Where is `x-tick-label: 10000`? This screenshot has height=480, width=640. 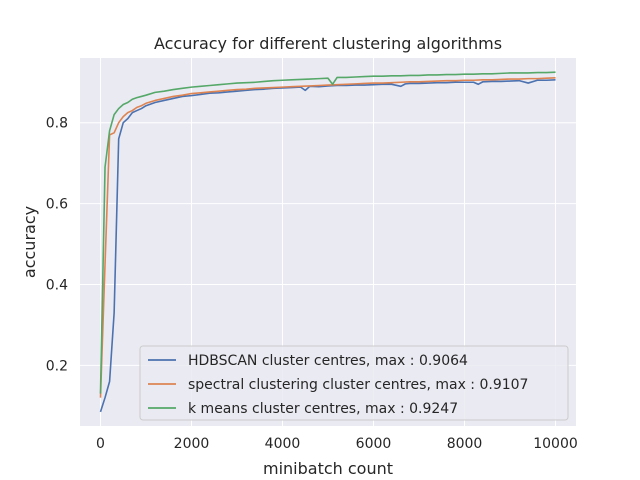 x-tick-label: 10000 is located at coordinates (555, 444).